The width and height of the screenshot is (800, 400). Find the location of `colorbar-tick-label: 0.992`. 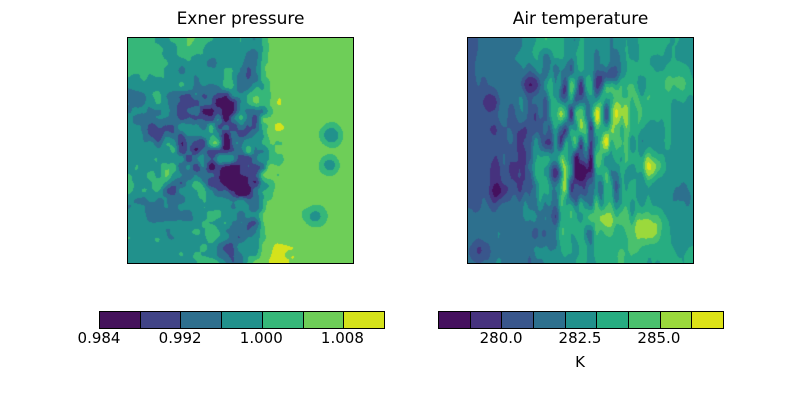

colorbar-tick-label: 0.992 is located at coordinates (180, 338).